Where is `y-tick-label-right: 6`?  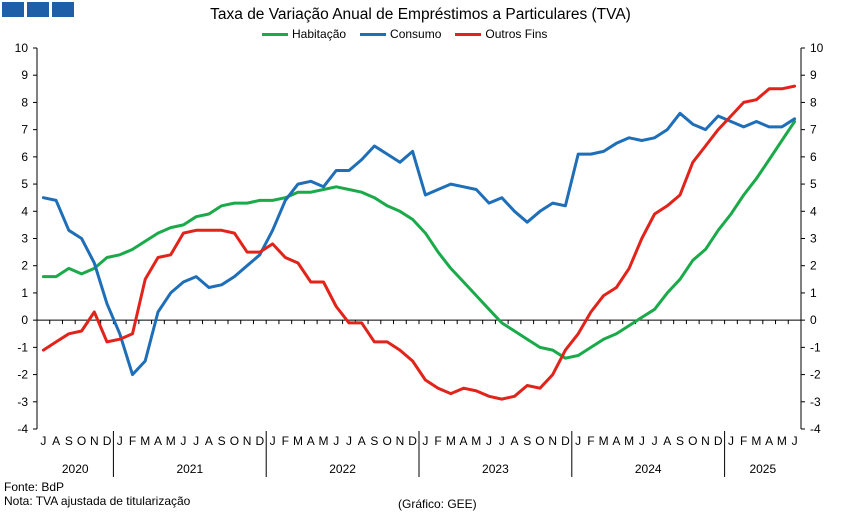
y-tick-label-right: 6 is located at coordinates (813, 157).